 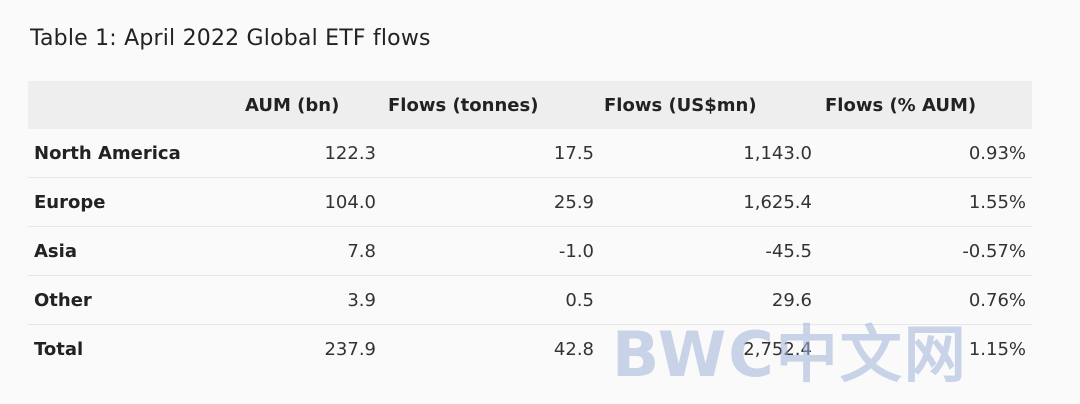 What do you see at coordinates (463, 105) in the screenshot?
I see `header-cell-flows-tonnes: Flows (tonnes)` at bounding box center [463, 105].